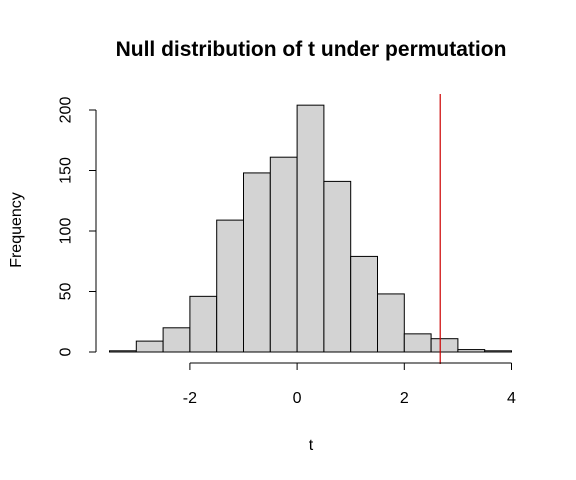  What do you see at coordinates (66, 292) in the screenshot?
I see `y-tick-label: 50` at bounding box center [66, 292].